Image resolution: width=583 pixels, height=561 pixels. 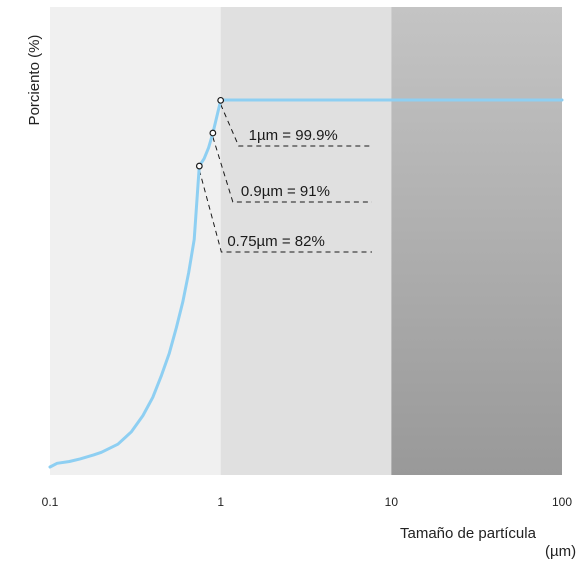 I want to click on annotation-label-2: 0.9µm = 91%, so click(x=285, y=191).